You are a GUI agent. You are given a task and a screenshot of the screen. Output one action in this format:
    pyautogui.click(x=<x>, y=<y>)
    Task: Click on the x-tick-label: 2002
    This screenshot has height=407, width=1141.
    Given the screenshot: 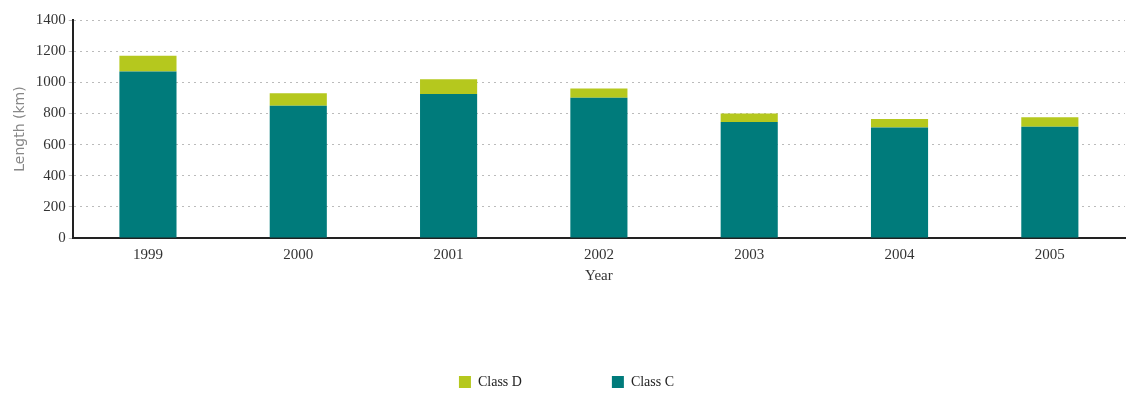 What is the action you would take?
    pyautogui.click(x=598, y=253)
    